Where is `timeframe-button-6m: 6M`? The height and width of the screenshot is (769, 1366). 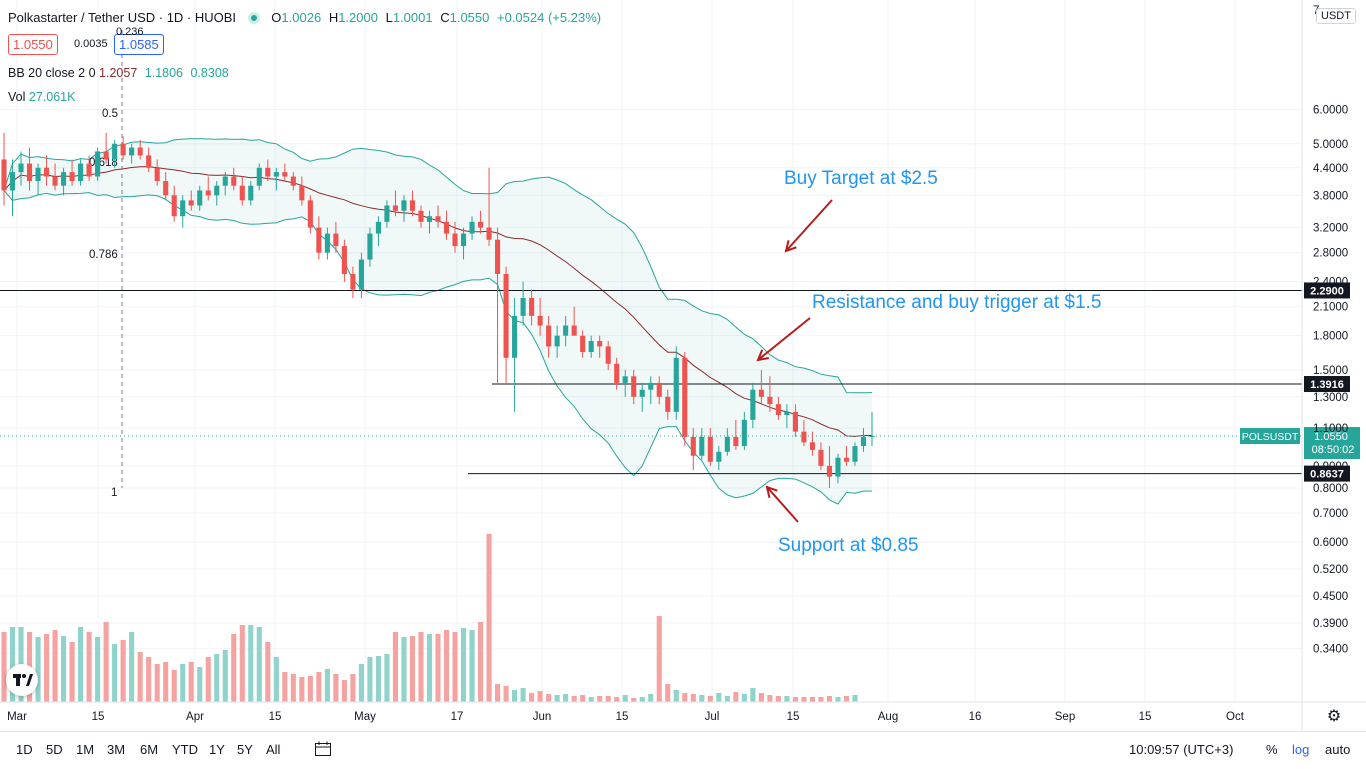
timeframe-button-6m: 6M is located at coordinates (149, 749).